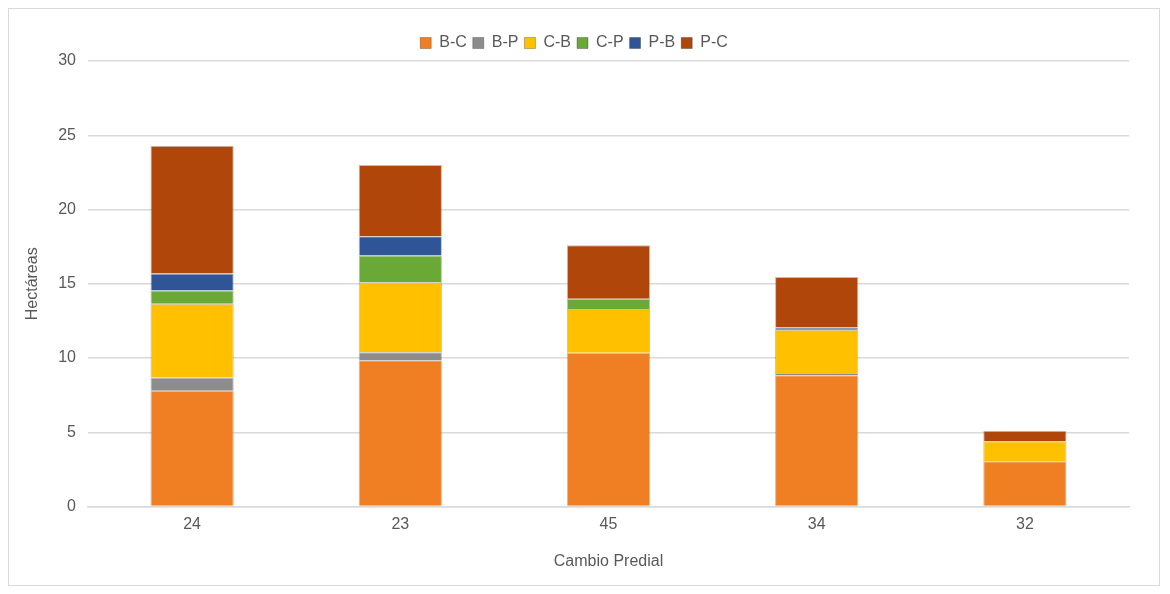 The height and width of the screenshot is (594, 1170). What do you see at coordinates (67, 283) in the screenshot?
I see `y-tick-label: 15` at bounding box center [67, 283].